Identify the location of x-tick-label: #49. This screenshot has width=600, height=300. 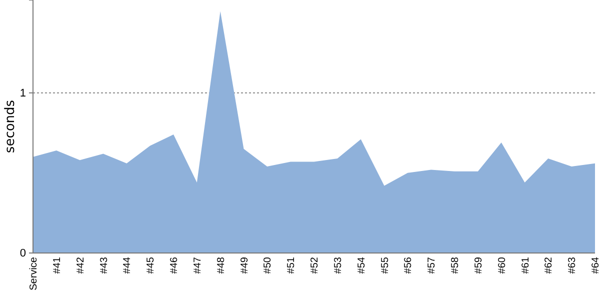
(244, 265).